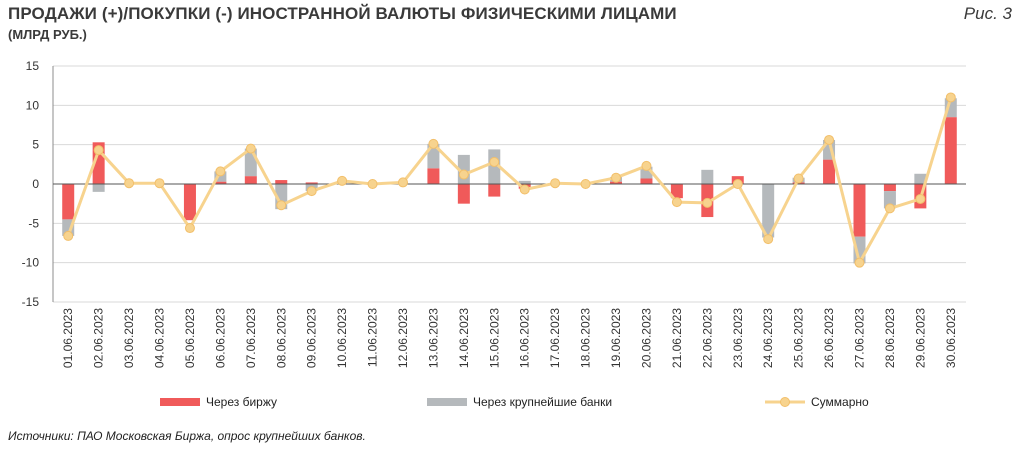 Image resolution: width=1020 pixels, height=454 pixels. What do you see at coordinates (987, 13) in the screenshot?
I see `figure-label: Рис. 3` at bounding box center [987, 13].